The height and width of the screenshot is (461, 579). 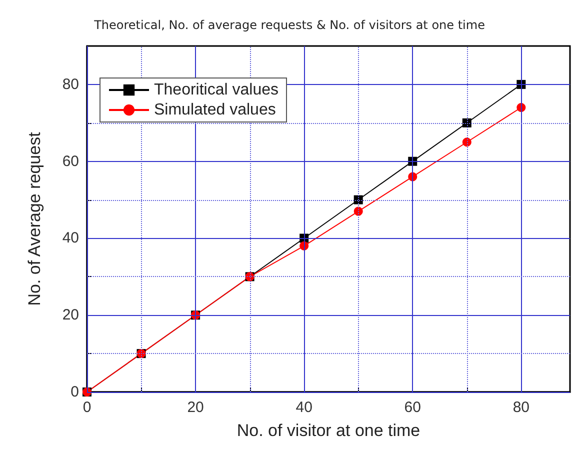 I want to click on y-tick-label: 80, so click(x=70, y=84).